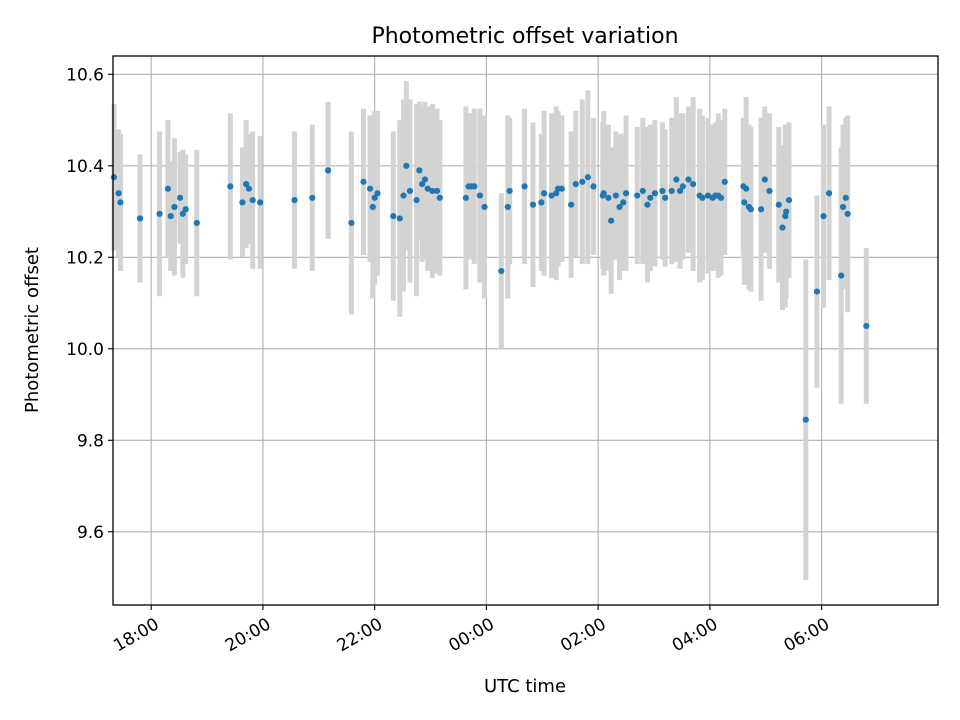  Describe the element at coordinates (32, 330) in the screenshot. I see `y-axis-label: Photometric offset` at that location.